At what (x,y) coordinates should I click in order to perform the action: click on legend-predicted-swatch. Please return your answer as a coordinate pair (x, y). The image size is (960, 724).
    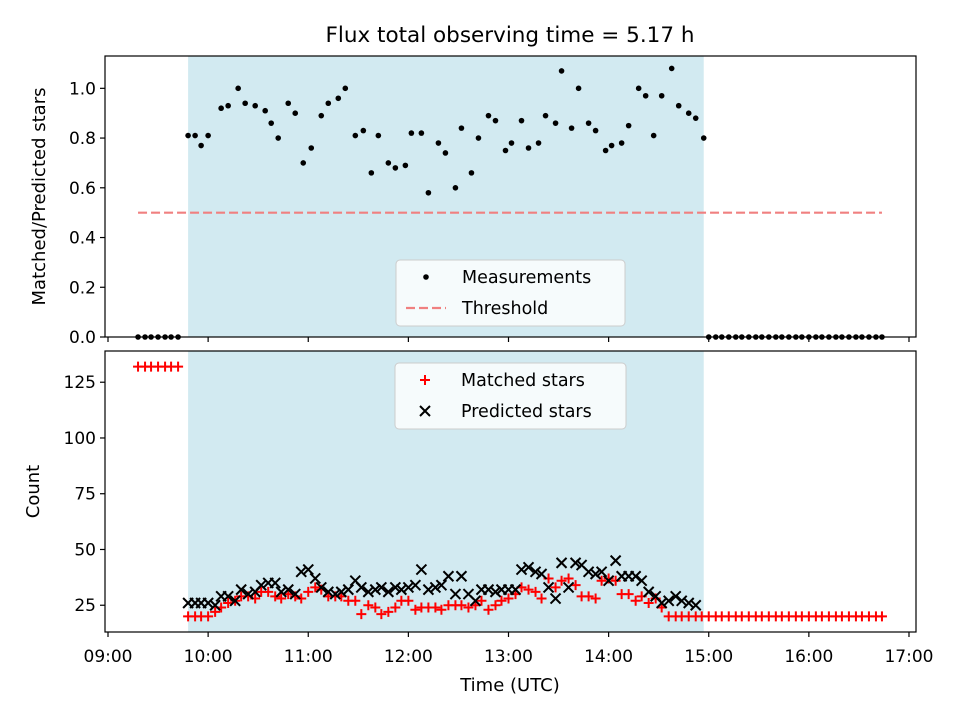
    Looking at the image, I should click on (425, 411).